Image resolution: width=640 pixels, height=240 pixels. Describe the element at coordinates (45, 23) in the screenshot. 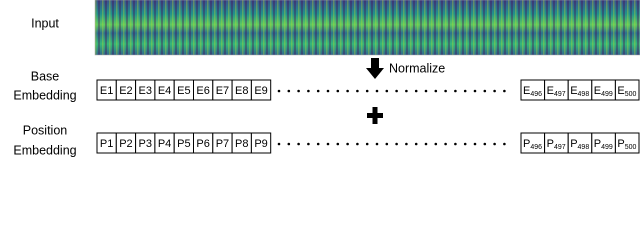

I see `input-label: Input` at that location.